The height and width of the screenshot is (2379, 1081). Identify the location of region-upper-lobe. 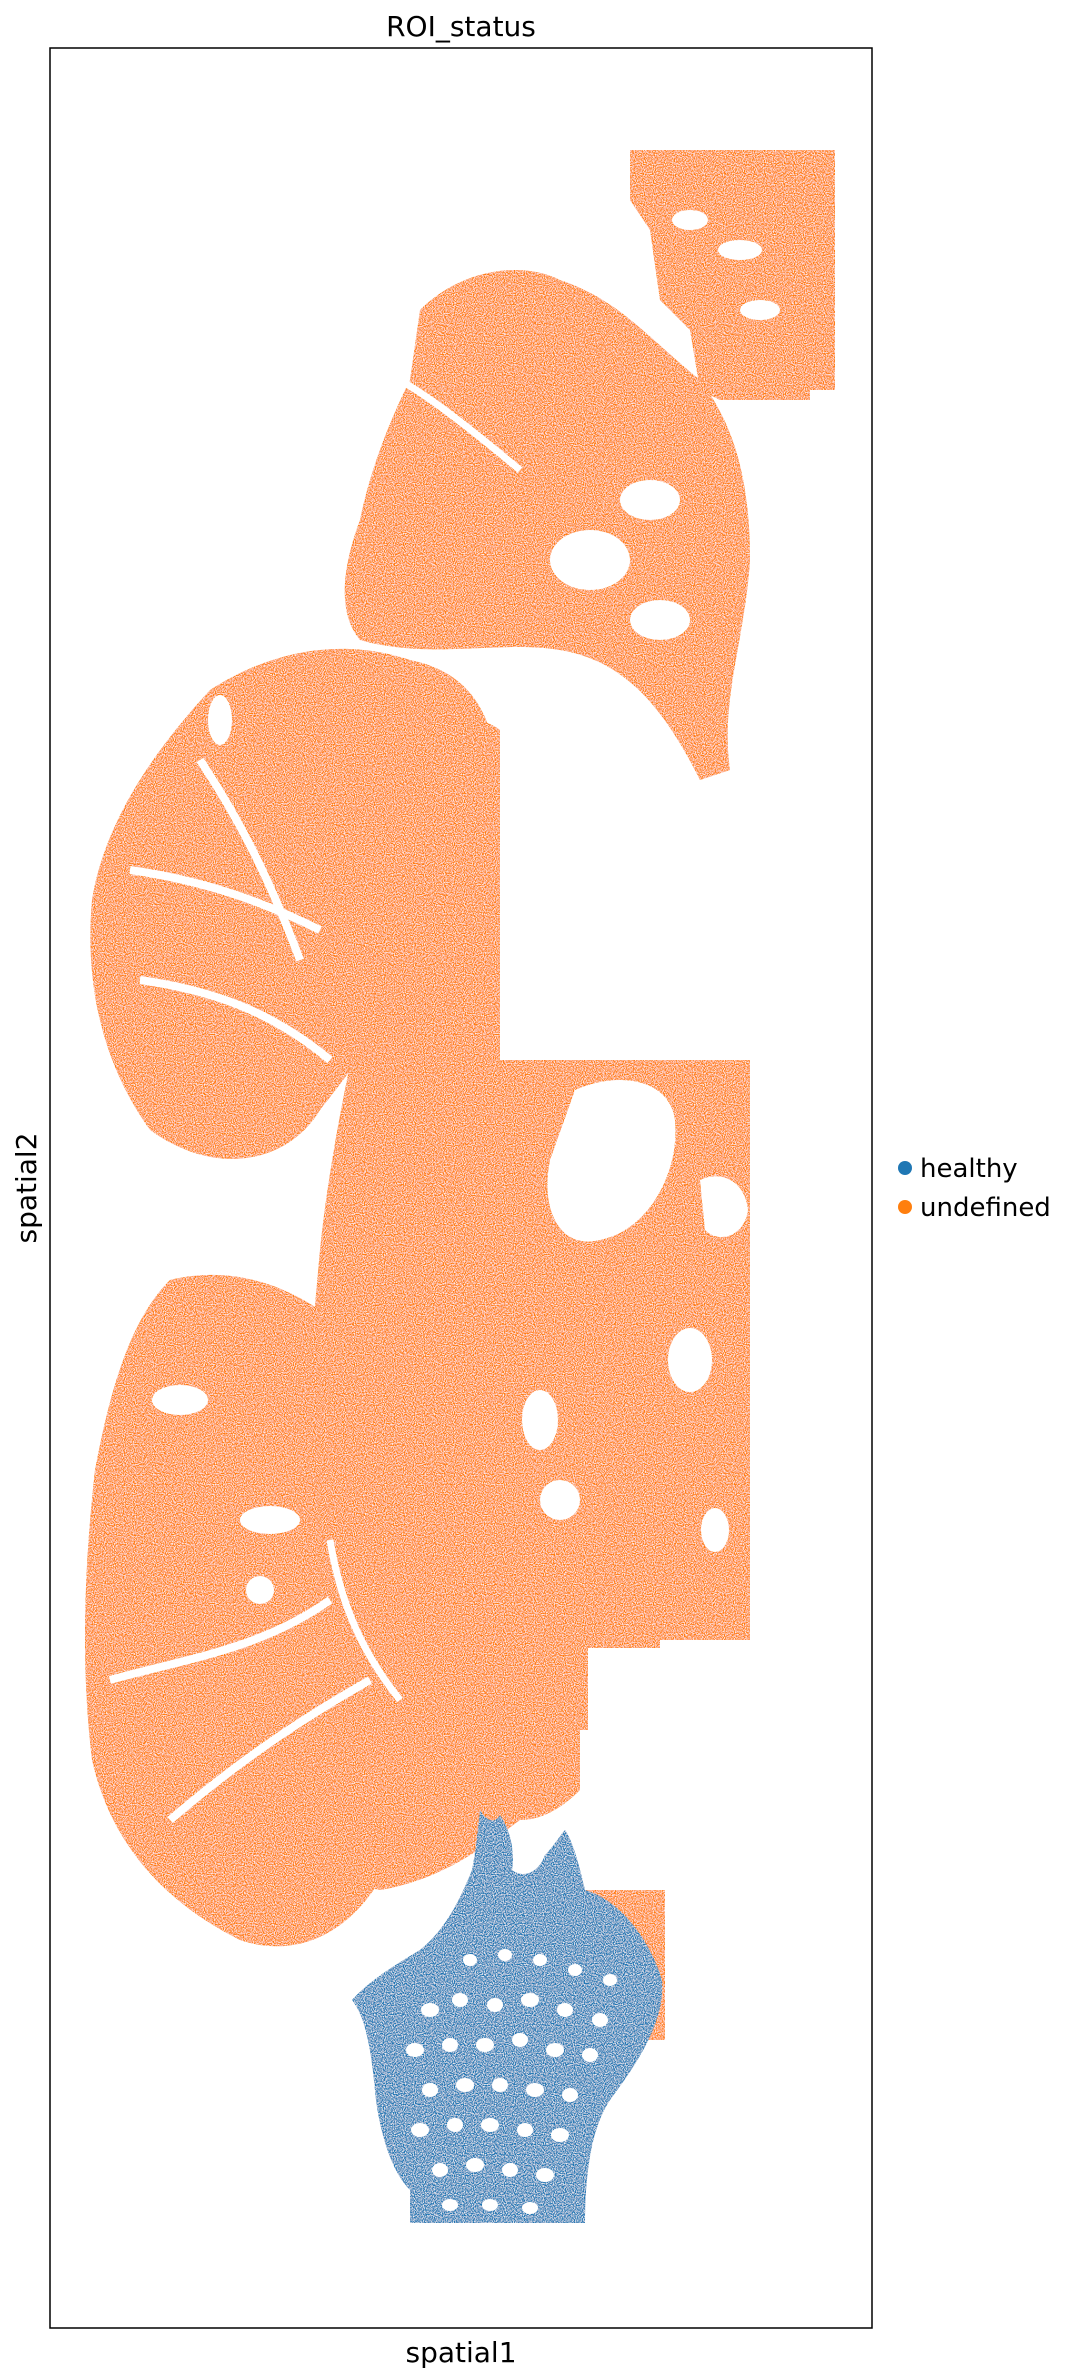
(547, 525).